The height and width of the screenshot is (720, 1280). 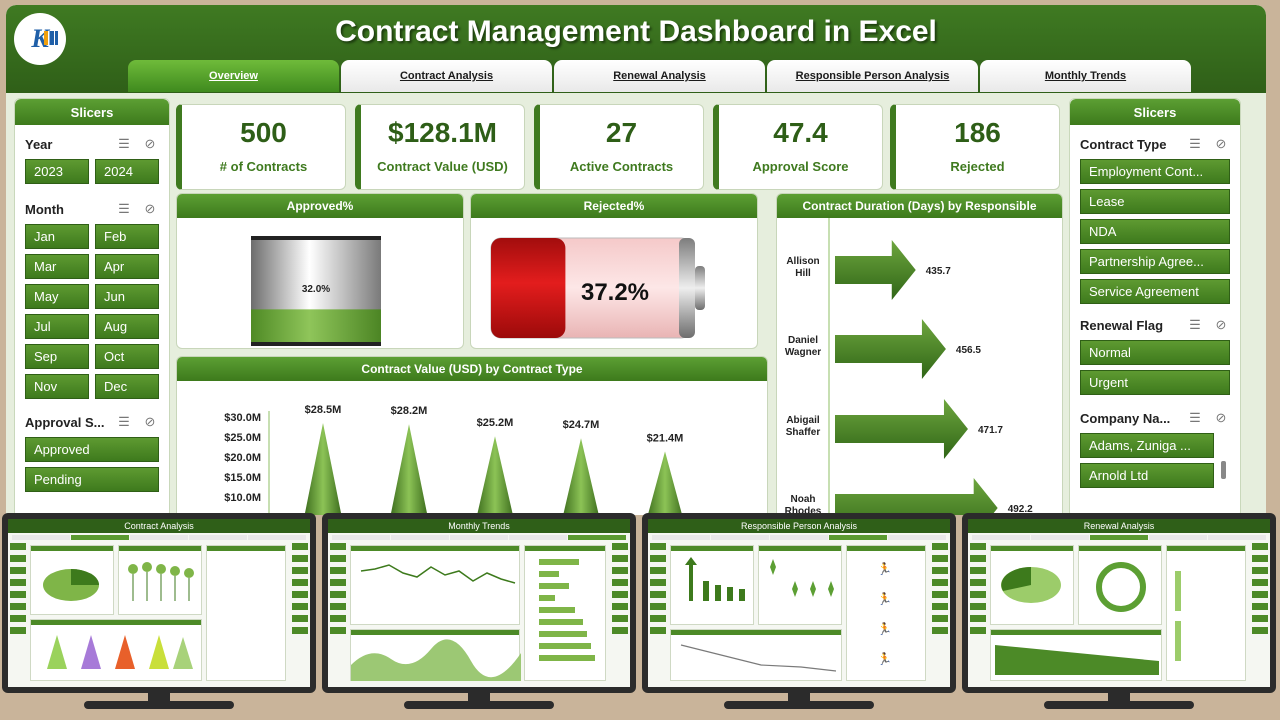 What do you see at coordinates (233, 76) in the screenshot?
I see `tab-overview: Overview` at bounding box center [233, 76].